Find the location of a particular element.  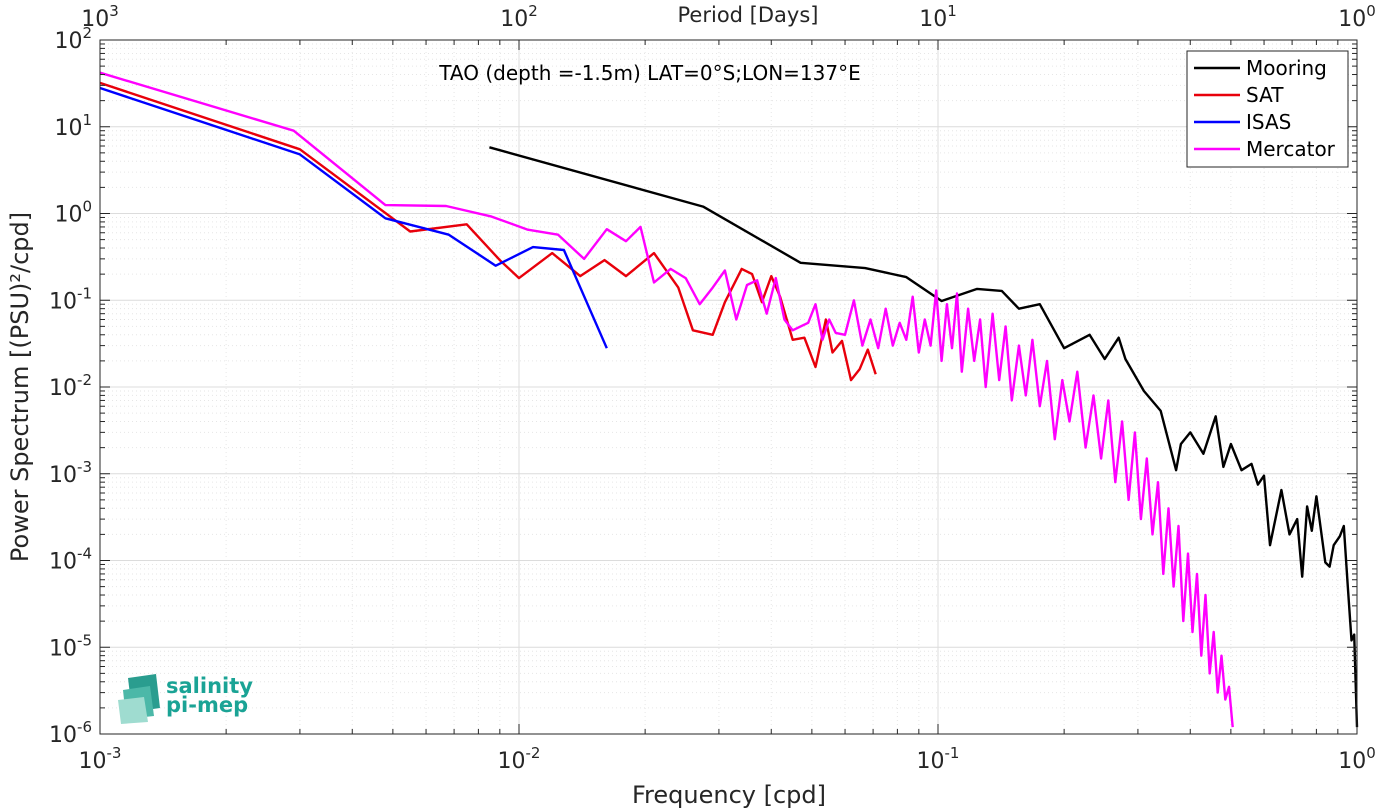

y-tick-label-exponent: -3 is located at coordinates (84, 467).